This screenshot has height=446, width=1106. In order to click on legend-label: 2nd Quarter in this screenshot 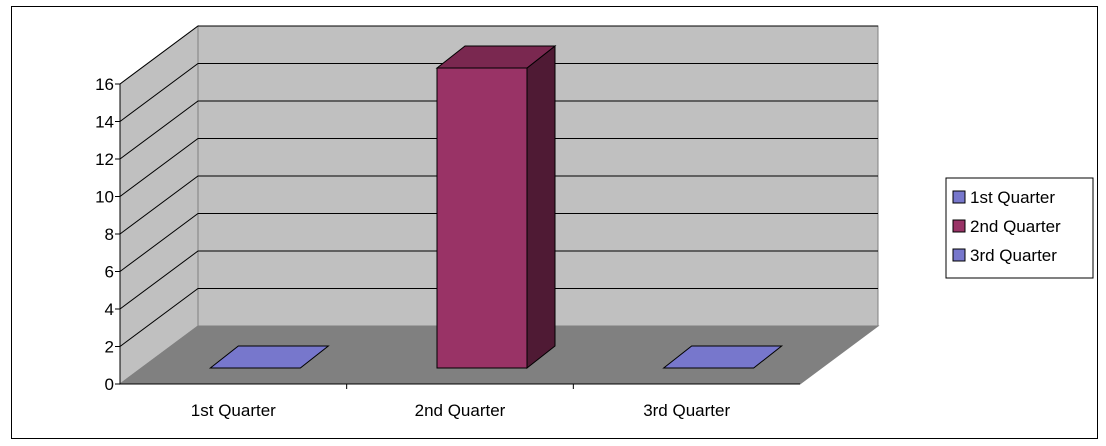, I will do `click(1015, 226)`.